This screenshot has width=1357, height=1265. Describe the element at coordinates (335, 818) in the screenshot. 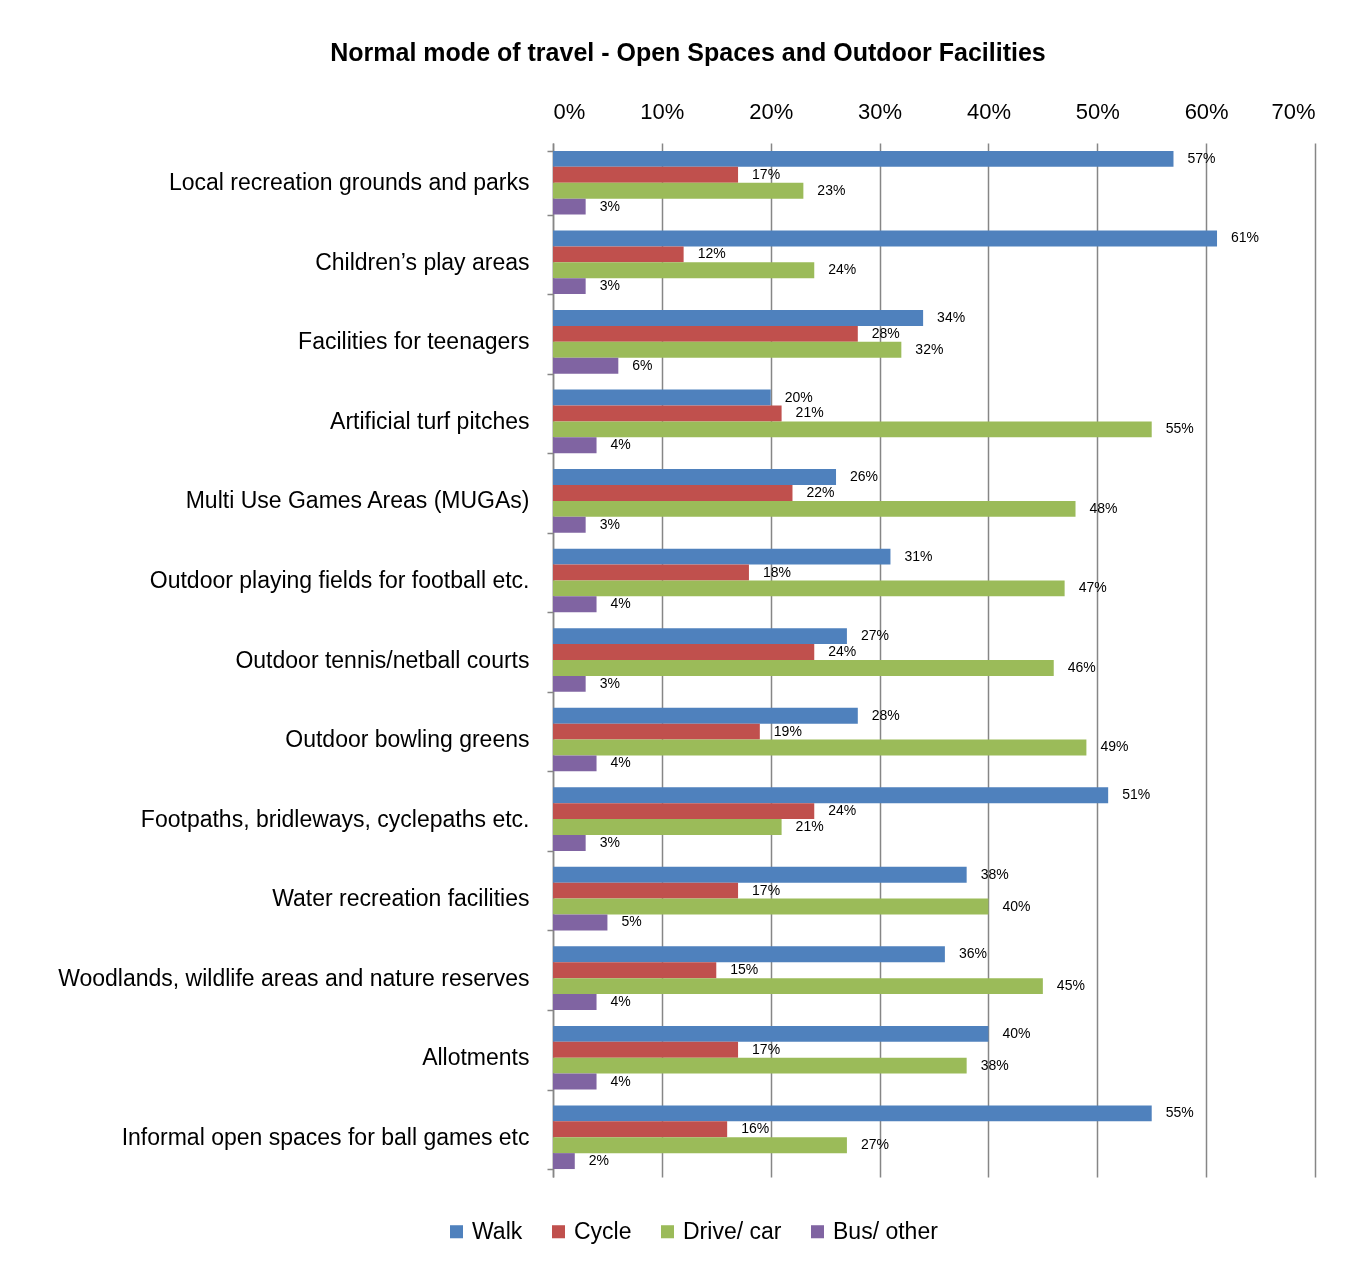

I see `y-tick-label: Footpaths, bridleways, cyclepaths etc.` at that location.